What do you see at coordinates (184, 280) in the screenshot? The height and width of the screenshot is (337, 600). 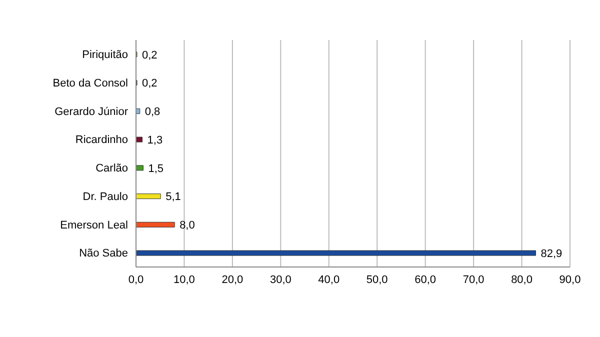 I see `x-tick-label: 10,0` at bounding box center [184, 280].